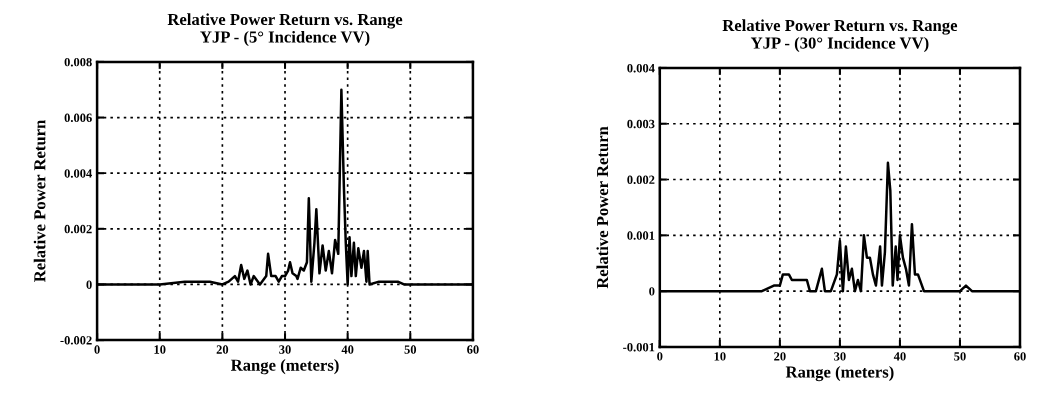 Image resolution: width=1044 pixels, height=402 pixels. What do you see at coordinates (840, 36) in the screenshot?
I see `chart-title: Relative Power Return vs. Range YJP - (30° Incidence VV)` at bounding box center [840, 36].